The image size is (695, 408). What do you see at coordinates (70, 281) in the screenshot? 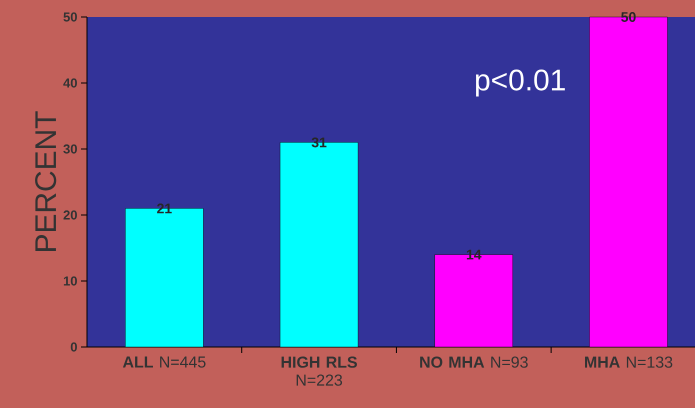
I see `y-tick-label: 10` at bounding box center [70, 281].